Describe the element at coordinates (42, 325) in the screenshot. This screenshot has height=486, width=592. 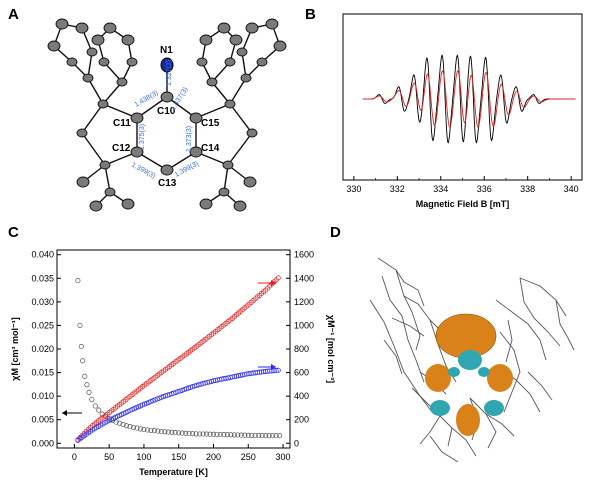
I see `chi-y-tick-label: 0.025` at that location.